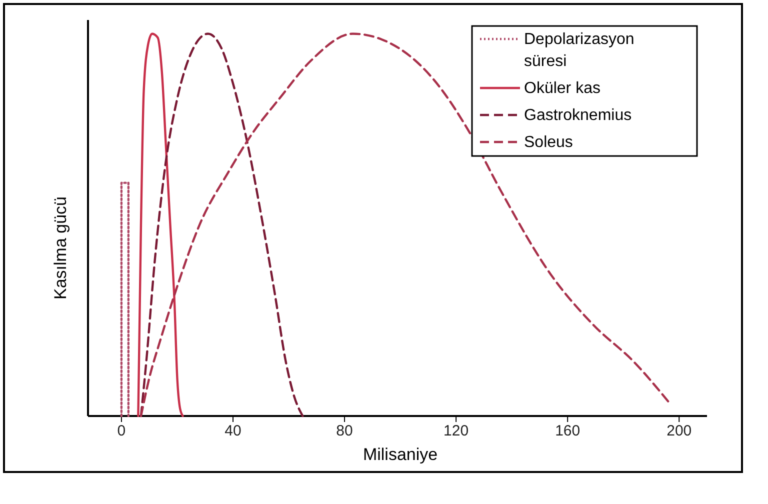 The image size is (768, 504). I want to click on x-tick-label: 200, so click(679, 431).